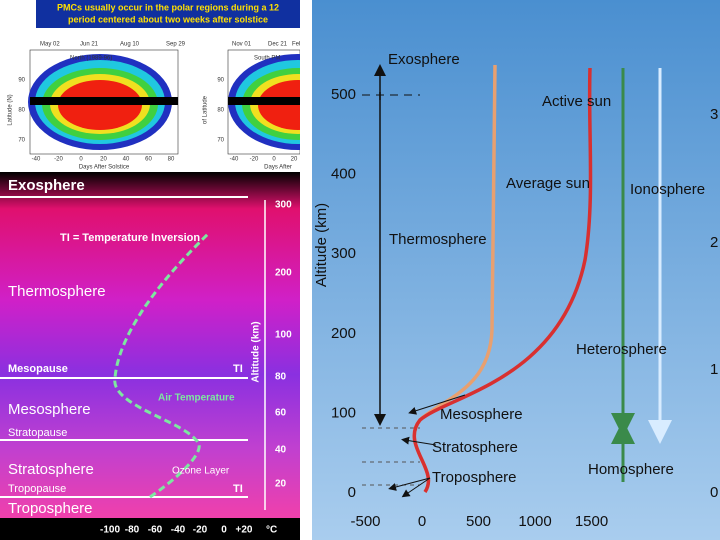 The width and height of the screenshot is (720, 540). What do you see at coordinates (155, 530) in the screenshot?
I see `tick-label: -60` at bounding box center [155, 530].